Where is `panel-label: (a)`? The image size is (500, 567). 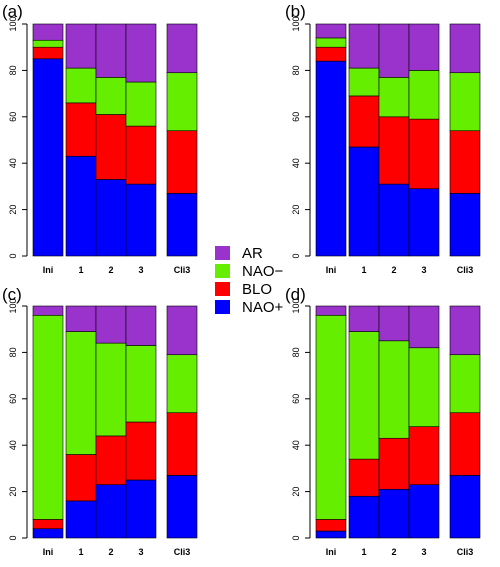
panel-label: (a) is located at coordinates (12, 11).